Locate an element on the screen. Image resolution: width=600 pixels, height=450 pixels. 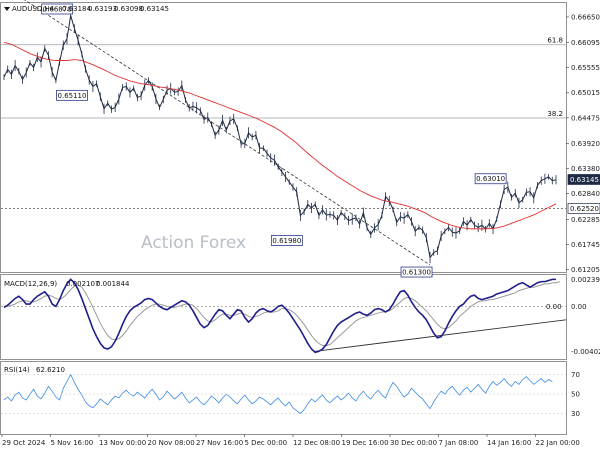
price-annotation: 0.61980 is located at coordinates (286, 240).